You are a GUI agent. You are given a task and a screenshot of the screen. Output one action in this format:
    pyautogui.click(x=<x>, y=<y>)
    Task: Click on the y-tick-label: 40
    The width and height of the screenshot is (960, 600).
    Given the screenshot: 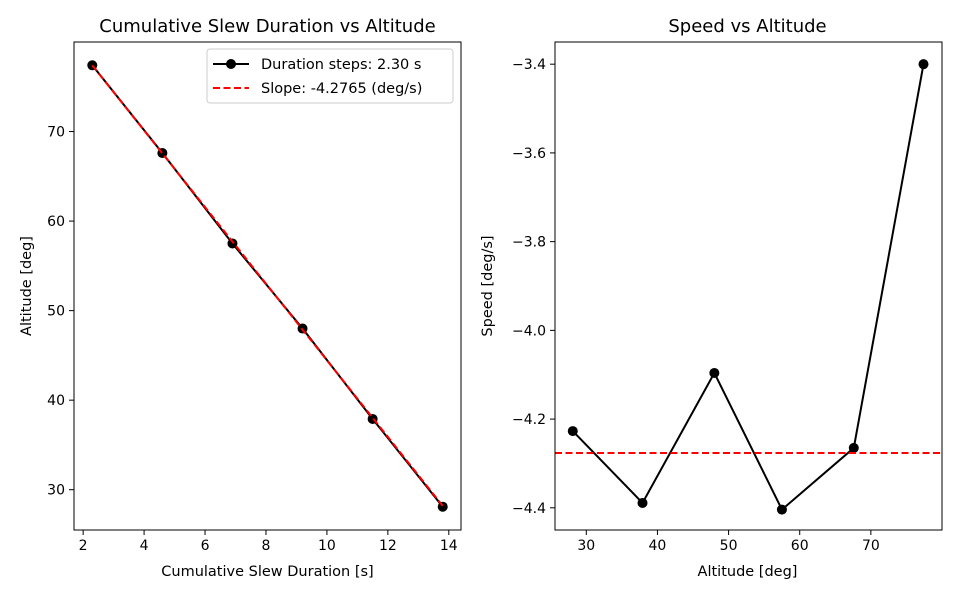 What is the action you would take?
    pyautogui.click(x=56, y=401)
    